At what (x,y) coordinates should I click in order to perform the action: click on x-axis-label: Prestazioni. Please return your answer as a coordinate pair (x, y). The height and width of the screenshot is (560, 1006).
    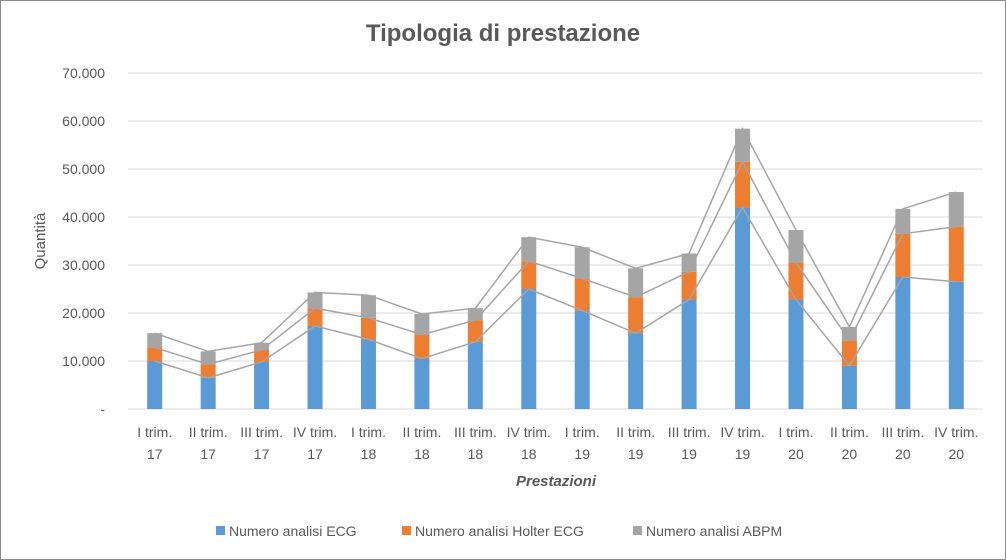
    Looking at the image, I should click on (556, 481).